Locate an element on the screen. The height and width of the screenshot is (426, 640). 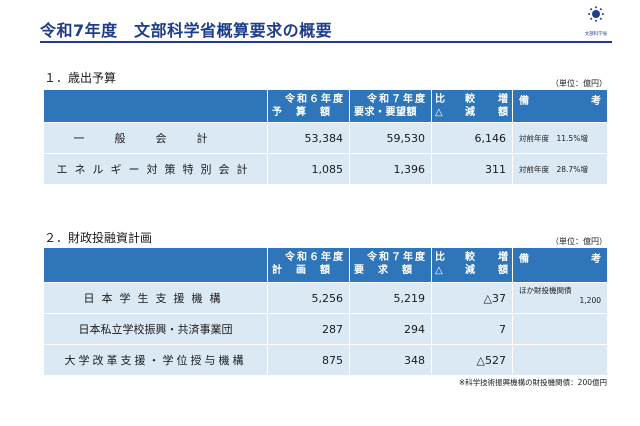
table-row: 日本私立学校振興・共済事業団 287 294 7 is located at coordinates (325, 328).